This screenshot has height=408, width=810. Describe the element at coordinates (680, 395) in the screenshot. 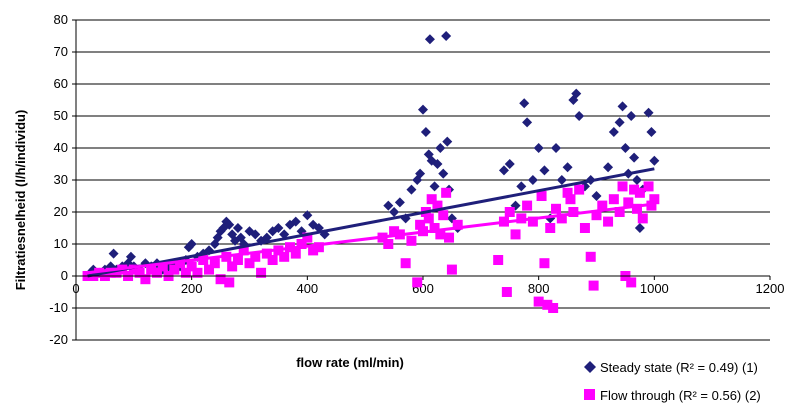

I see `legend-label-flow-through: Flow through (R² = 0.56) (2)` at that location.